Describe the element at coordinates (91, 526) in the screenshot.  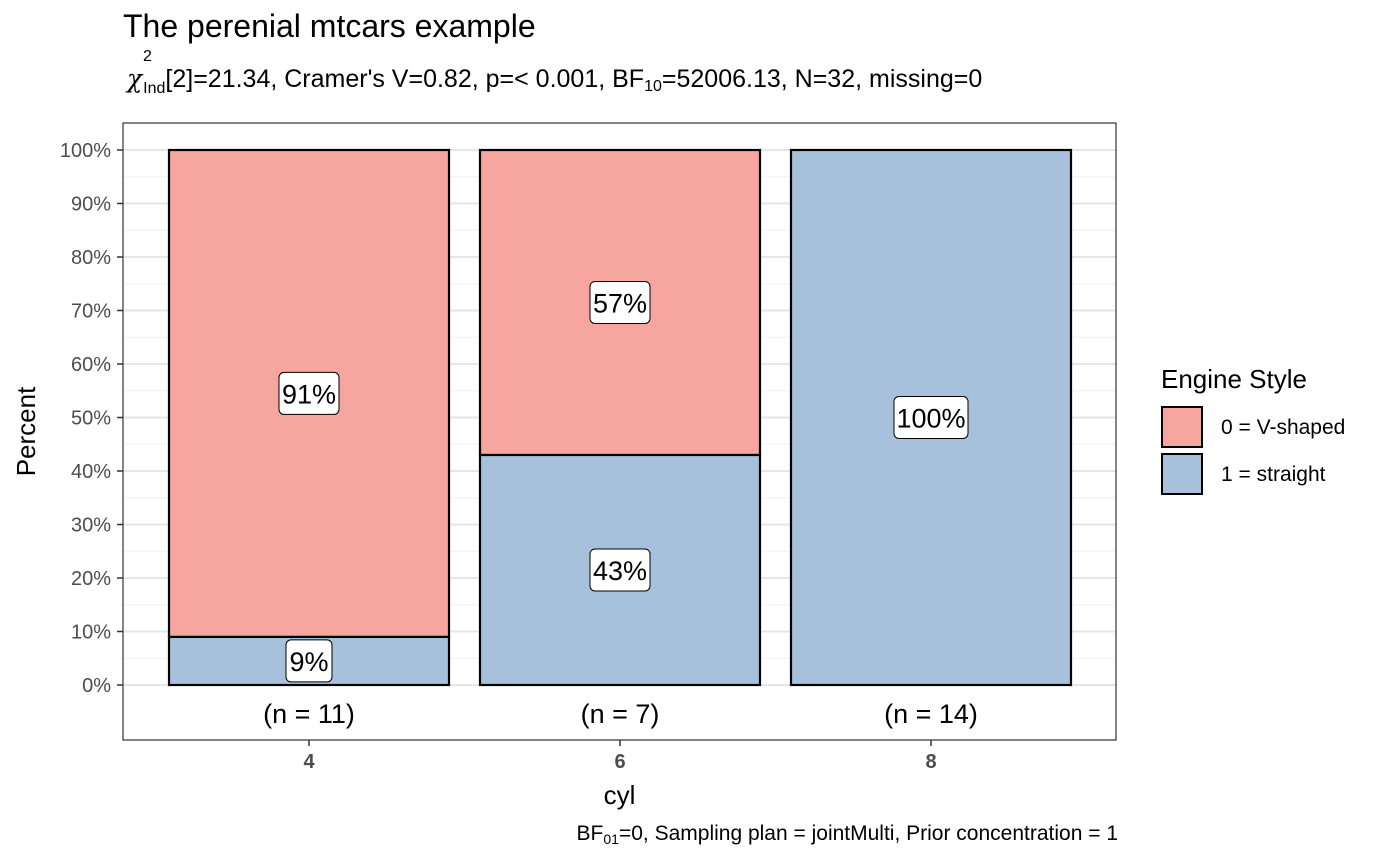
I see `y-tick-label: 30%` at that location.